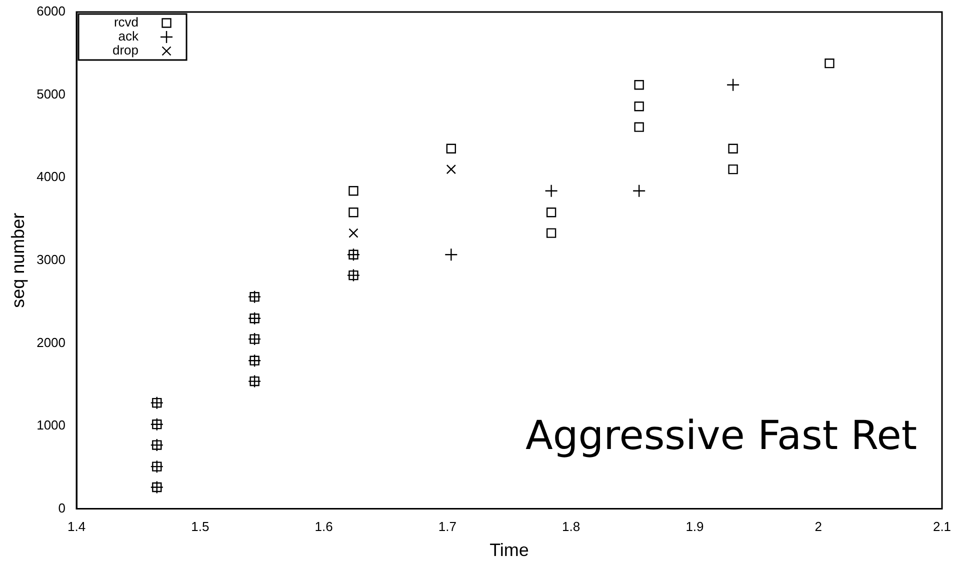  What do you see at coordinates (571, 526) in the screenshot?
I see `x-tick-label: 1.8` at bounding box center [571, 526].